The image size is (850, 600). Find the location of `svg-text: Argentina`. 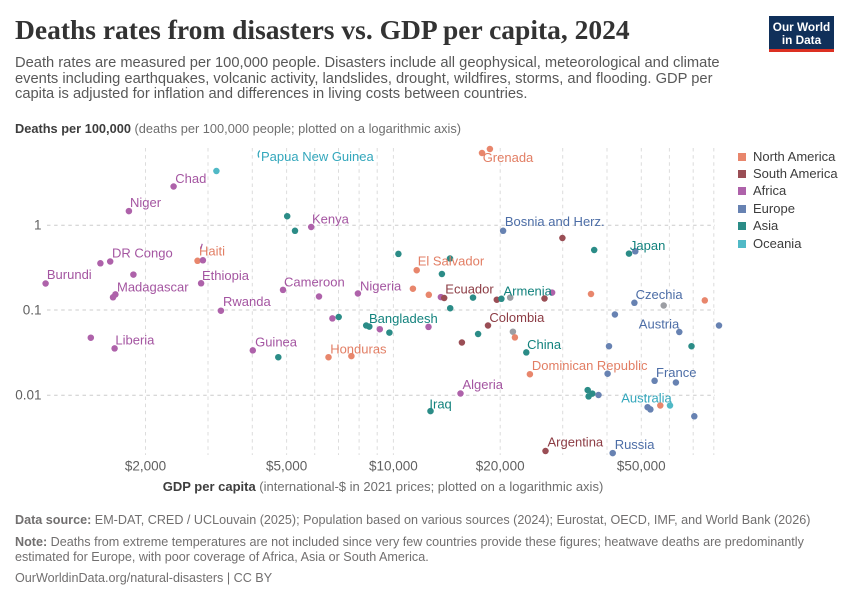

svg-text: Argentina is located at coordinates (576, 441).